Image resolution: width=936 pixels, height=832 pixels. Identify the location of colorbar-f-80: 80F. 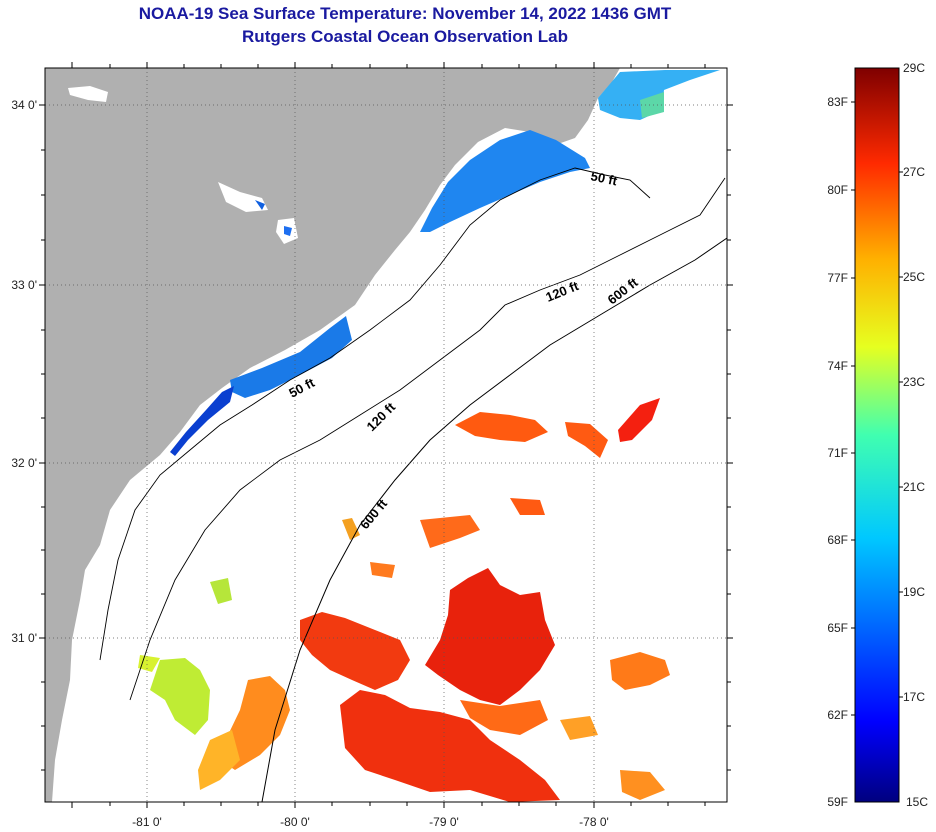
(837, 190).